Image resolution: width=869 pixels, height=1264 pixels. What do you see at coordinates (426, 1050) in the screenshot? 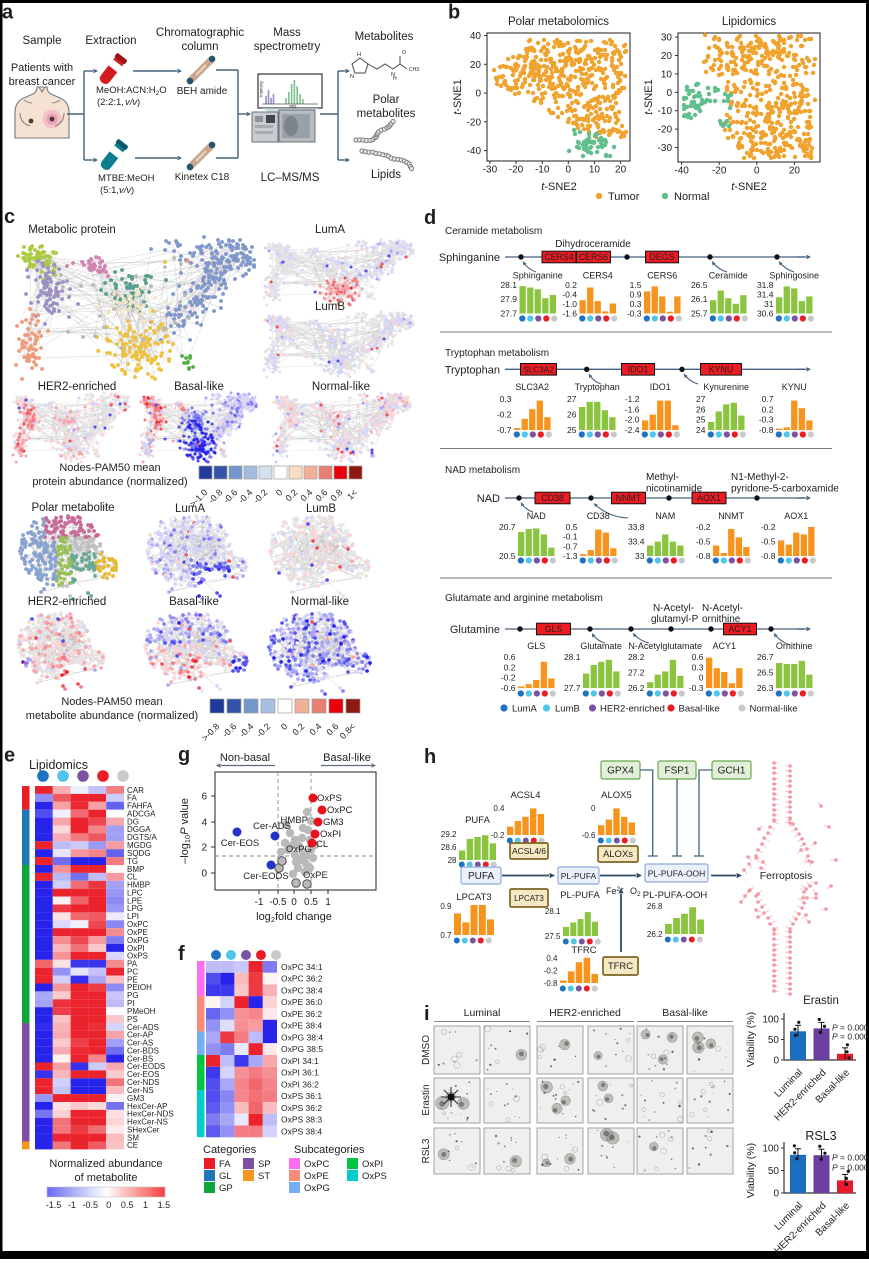
I see `svg-text: DMSO` at bounding box center [426, 1050].